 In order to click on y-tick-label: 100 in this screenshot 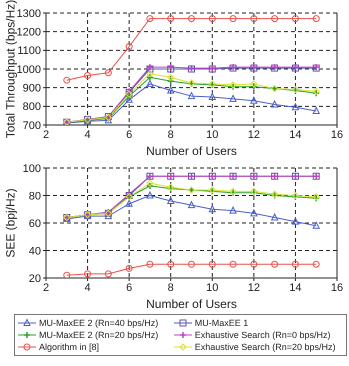, I will do `click(31, 168)`.